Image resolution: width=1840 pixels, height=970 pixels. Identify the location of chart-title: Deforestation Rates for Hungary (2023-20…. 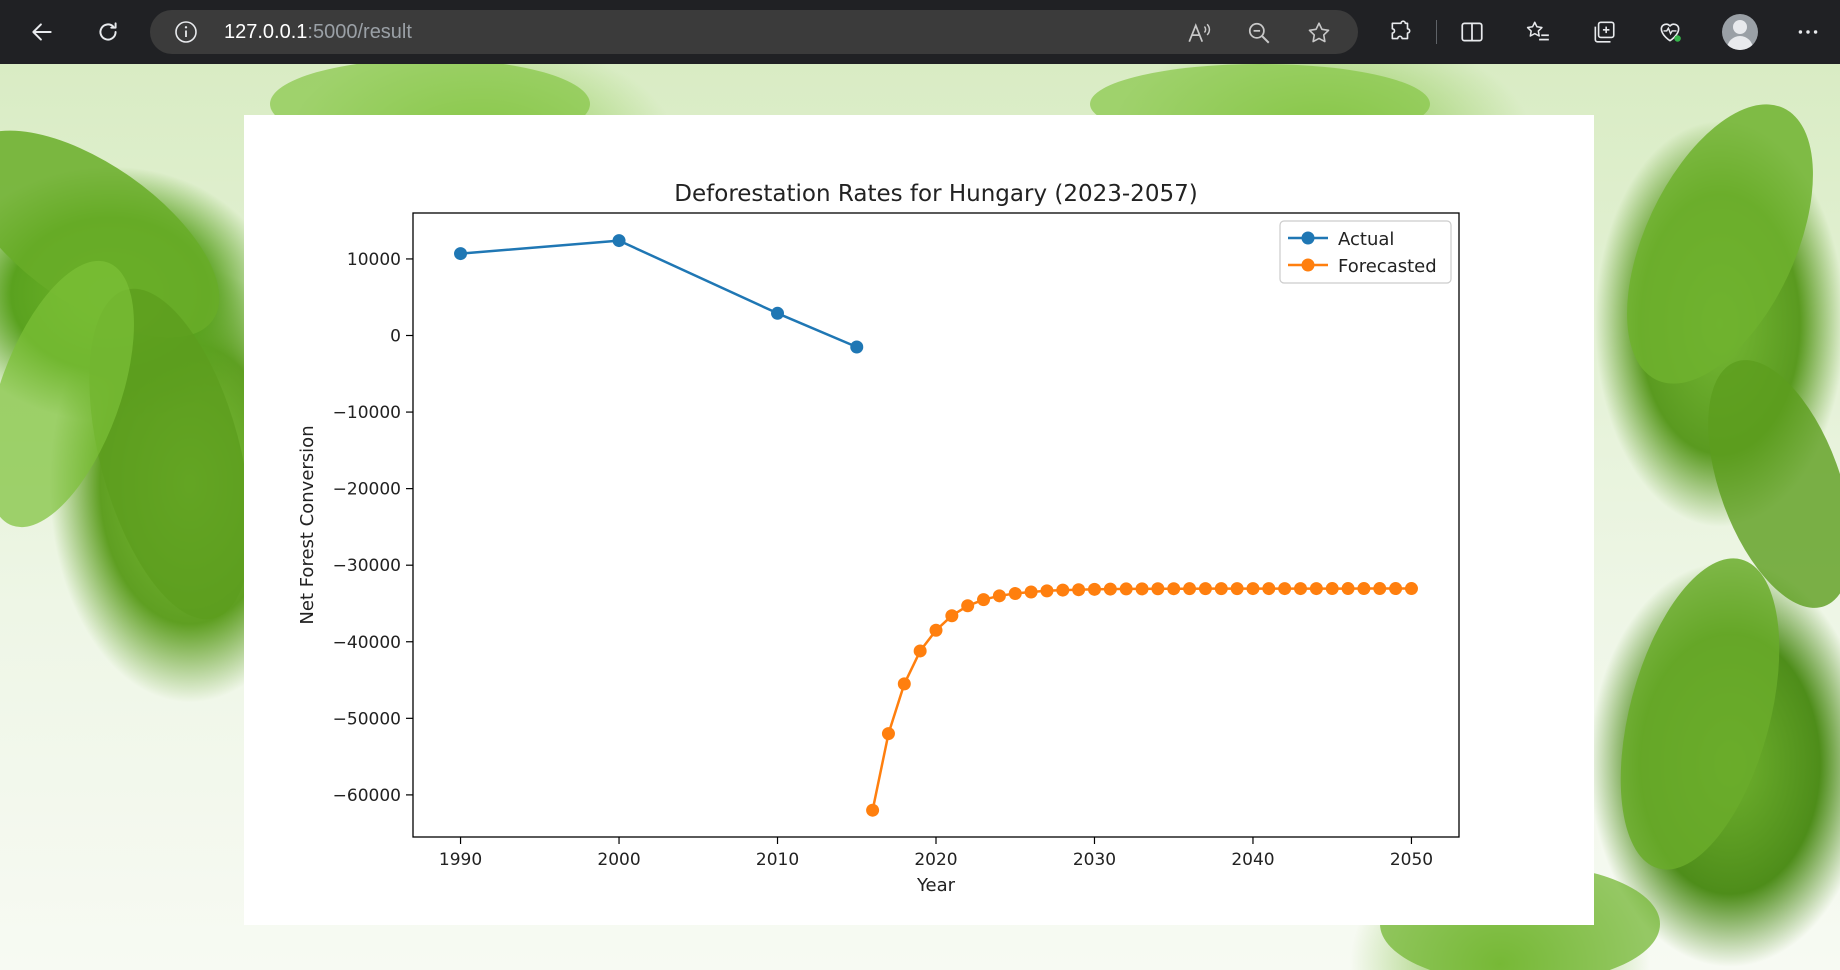
(935, 194).